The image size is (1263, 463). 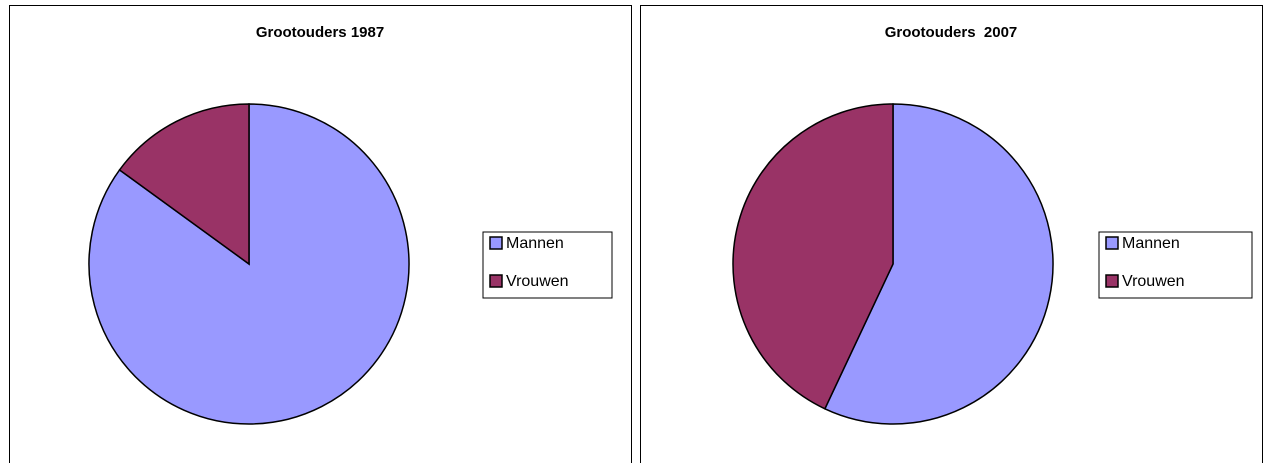 I want to click on chart-title: Grootouders 1987, so click(x=320, y=32).